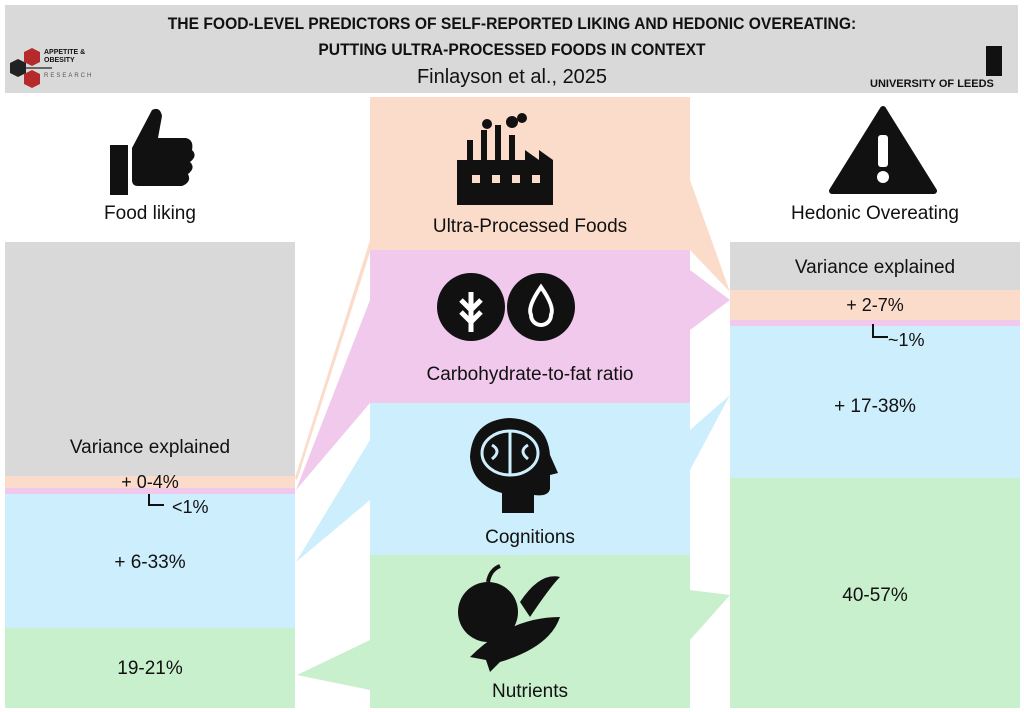  I want to click on right-variance-label: Variance explained, so click(875, 267).